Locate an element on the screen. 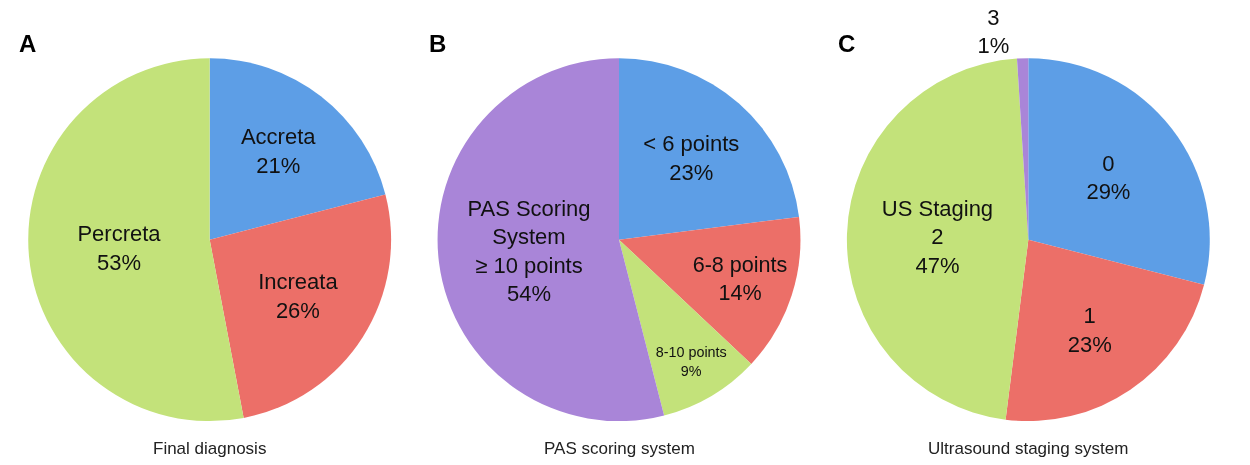  text: Final diagnosis is located at coordinates (210, 448).